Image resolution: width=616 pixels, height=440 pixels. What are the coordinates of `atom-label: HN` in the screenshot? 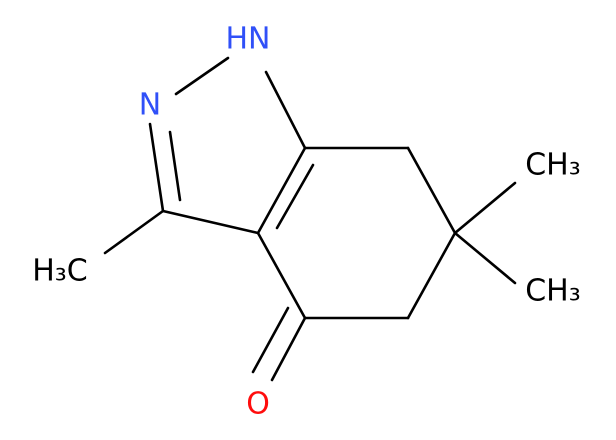 It's located at (248, 39).